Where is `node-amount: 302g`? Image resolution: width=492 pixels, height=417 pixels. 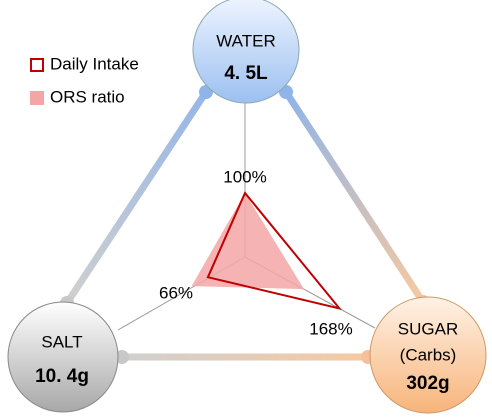 node-amount: 302g is located at coordinates (427, 383).